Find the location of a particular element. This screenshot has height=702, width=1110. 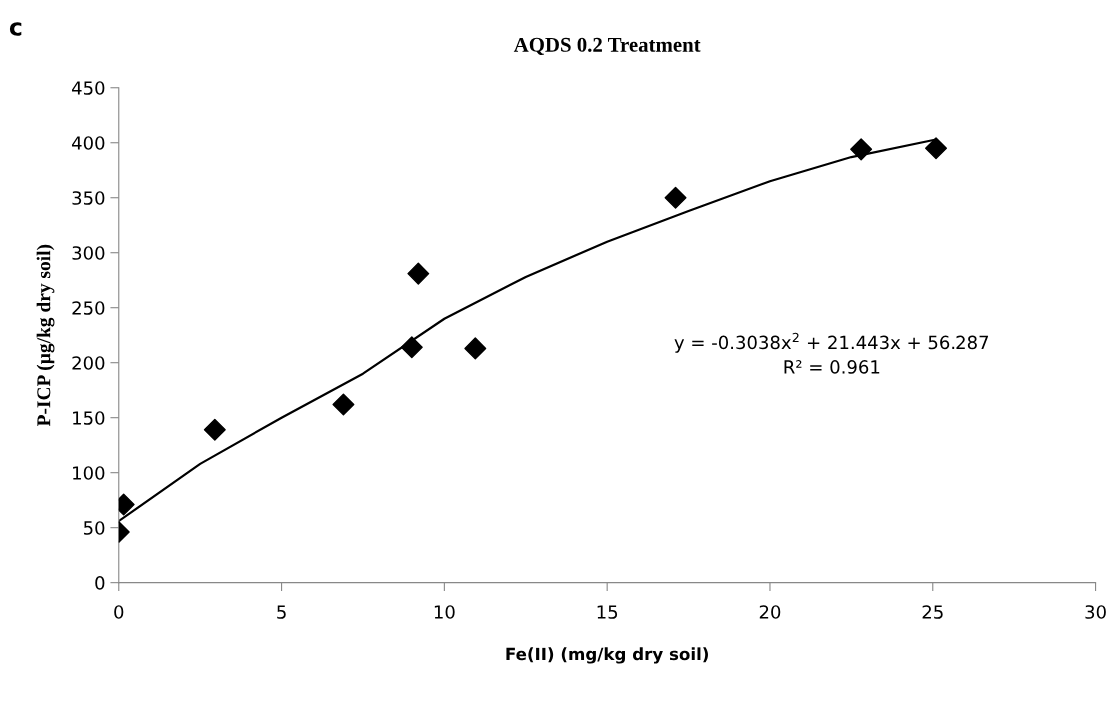

annotation: y = -0.3038x$^{2}$ + 21.443x + 56.287 R² = 0.961 is located at coordinates (831, 353).